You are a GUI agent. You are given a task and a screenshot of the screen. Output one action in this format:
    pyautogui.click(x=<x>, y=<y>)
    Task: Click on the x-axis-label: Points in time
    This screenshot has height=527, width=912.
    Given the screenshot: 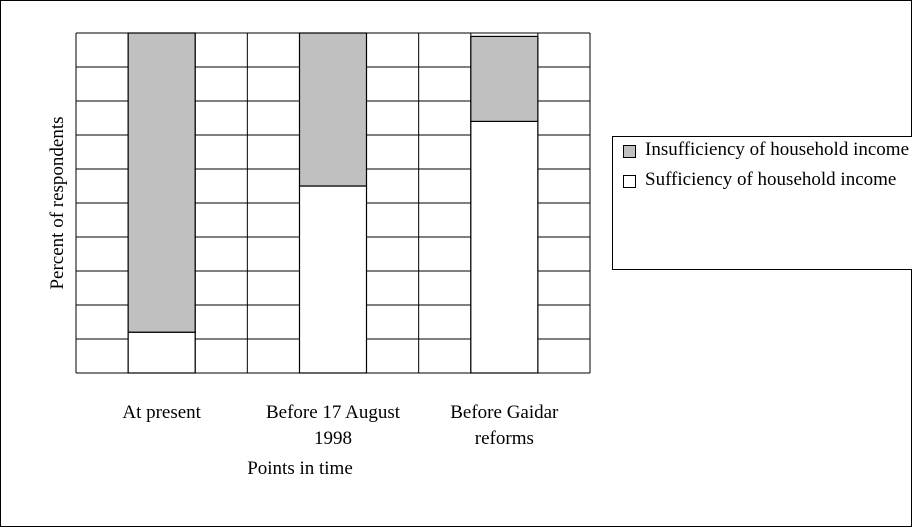 What is the action you would take?
    pyautogui.click(x=300, y=468)
    